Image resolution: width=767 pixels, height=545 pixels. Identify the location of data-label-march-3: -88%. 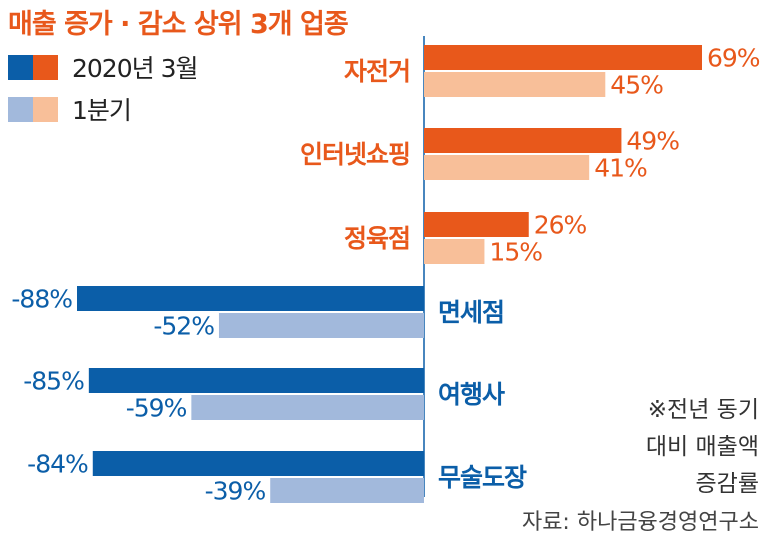
(41, 299).